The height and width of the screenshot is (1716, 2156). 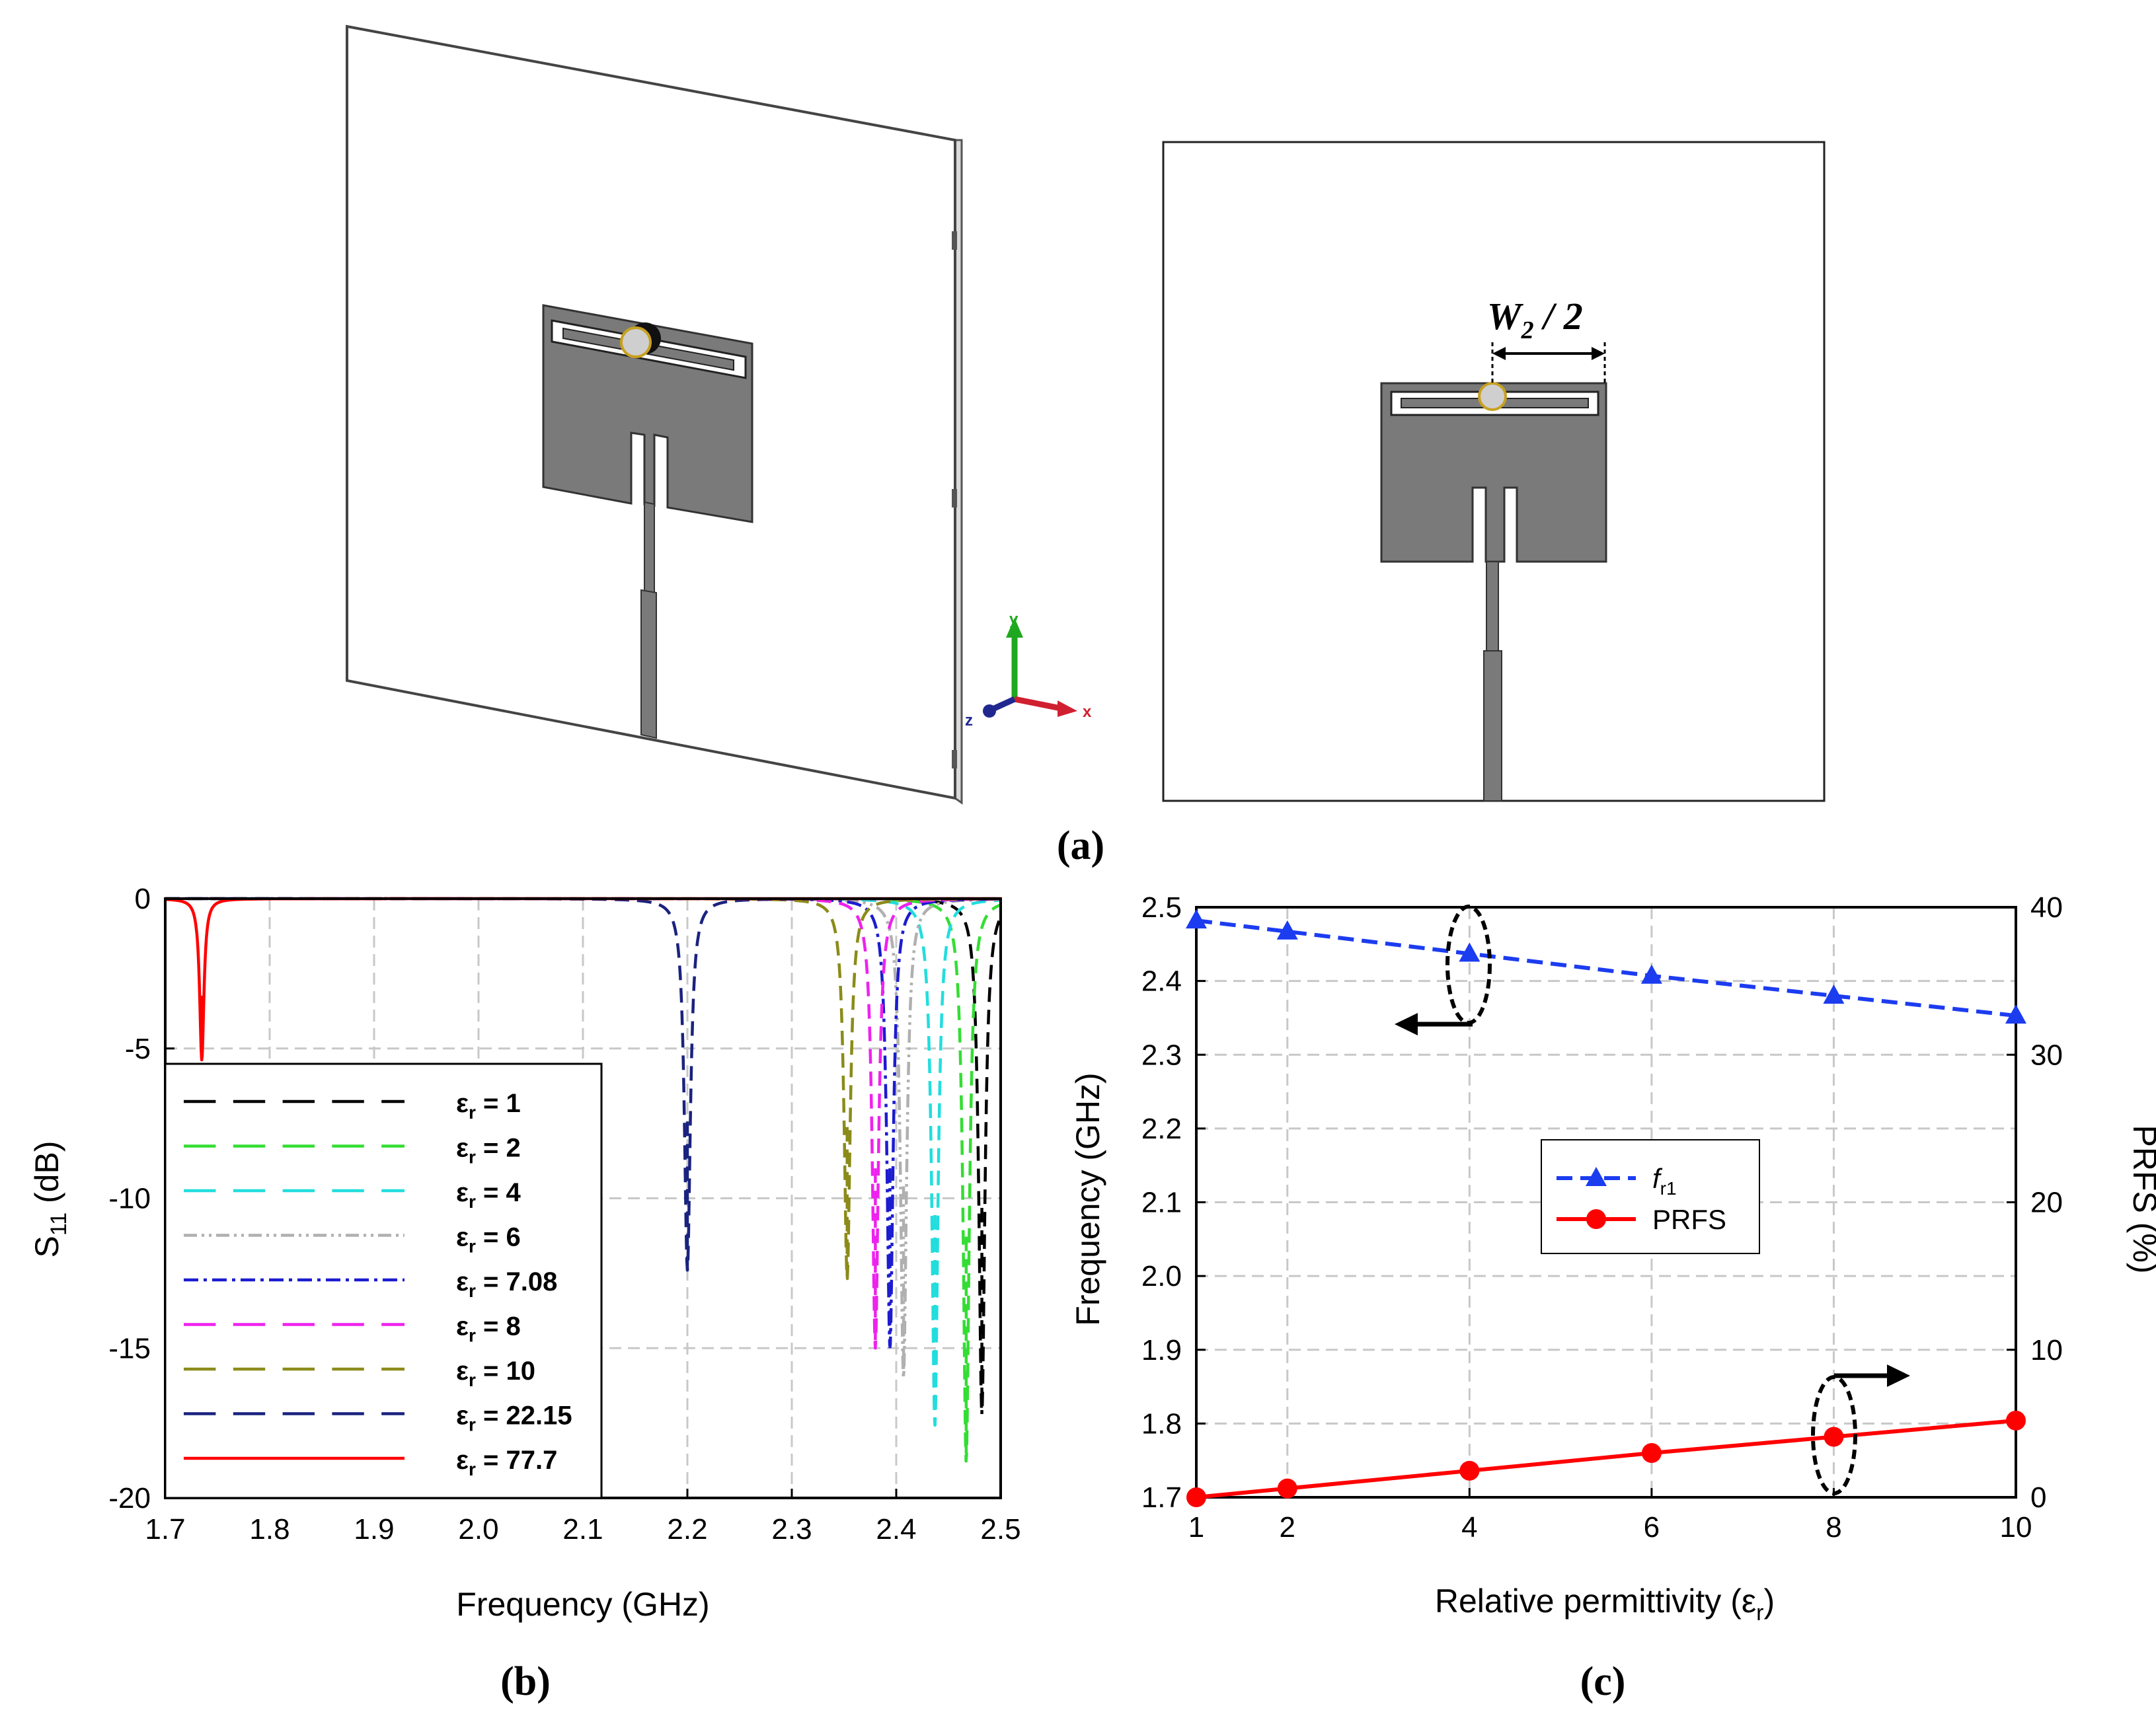 I want to click on chart-b-ytick-label: -10, so click(x=129, y=1199).